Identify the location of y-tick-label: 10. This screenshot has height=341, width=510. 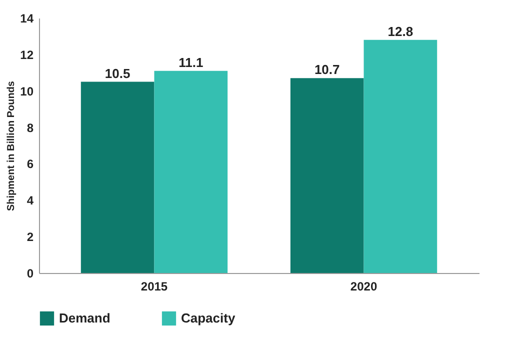
(27, 91).